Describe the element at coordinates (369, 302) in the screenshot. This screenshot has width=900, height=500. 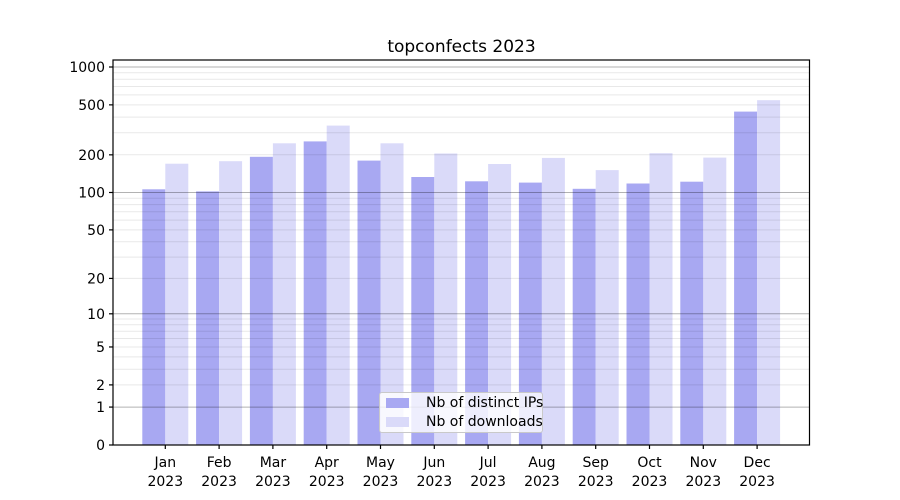
I see `bar-distinct-ips-may` at that location.